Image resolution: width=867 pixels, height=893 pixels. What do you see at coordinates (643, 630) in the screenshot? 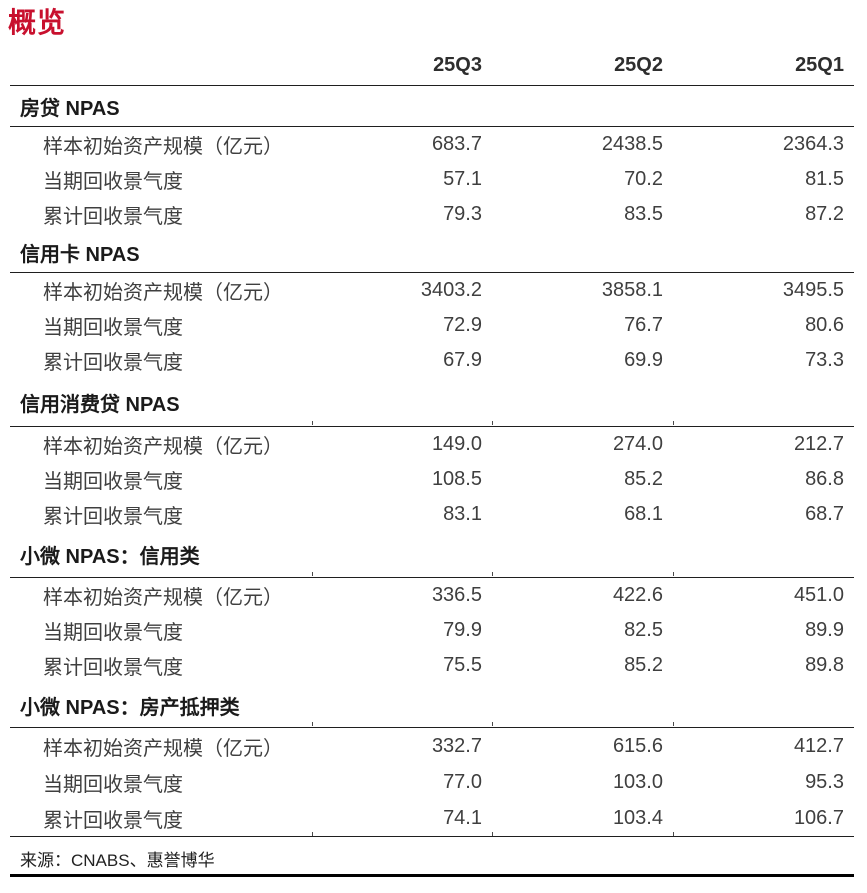
I see `cell-value: 82.5` at bounding box center [643, 630].